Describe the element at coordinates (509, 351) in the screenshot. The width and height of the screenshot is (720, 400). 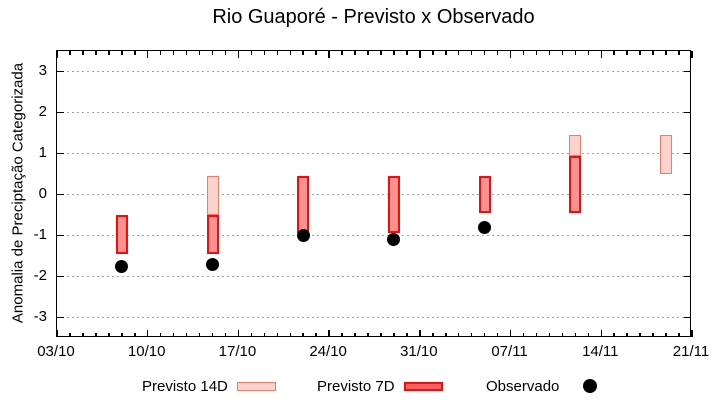
I see `x-tick-label: 07/11` at that location.